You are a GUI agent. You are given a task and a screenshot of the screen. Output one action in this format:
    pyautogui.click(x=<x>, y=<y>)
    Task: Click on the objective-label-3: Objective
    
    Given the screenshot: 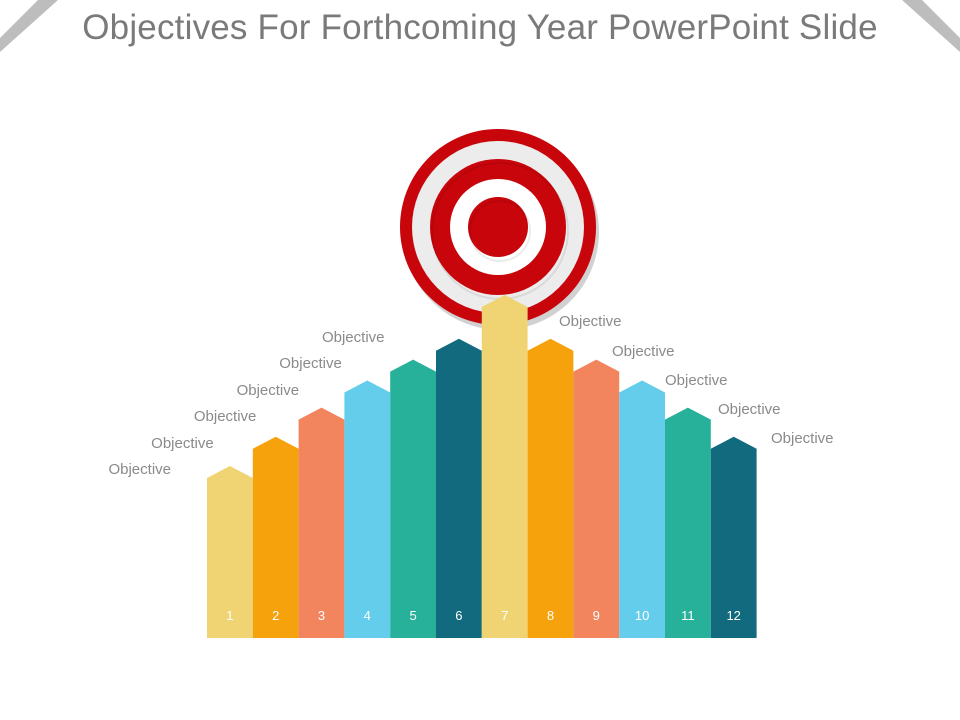 What is the action you would take?
    pyautogui.click(x=225, y=416)
    